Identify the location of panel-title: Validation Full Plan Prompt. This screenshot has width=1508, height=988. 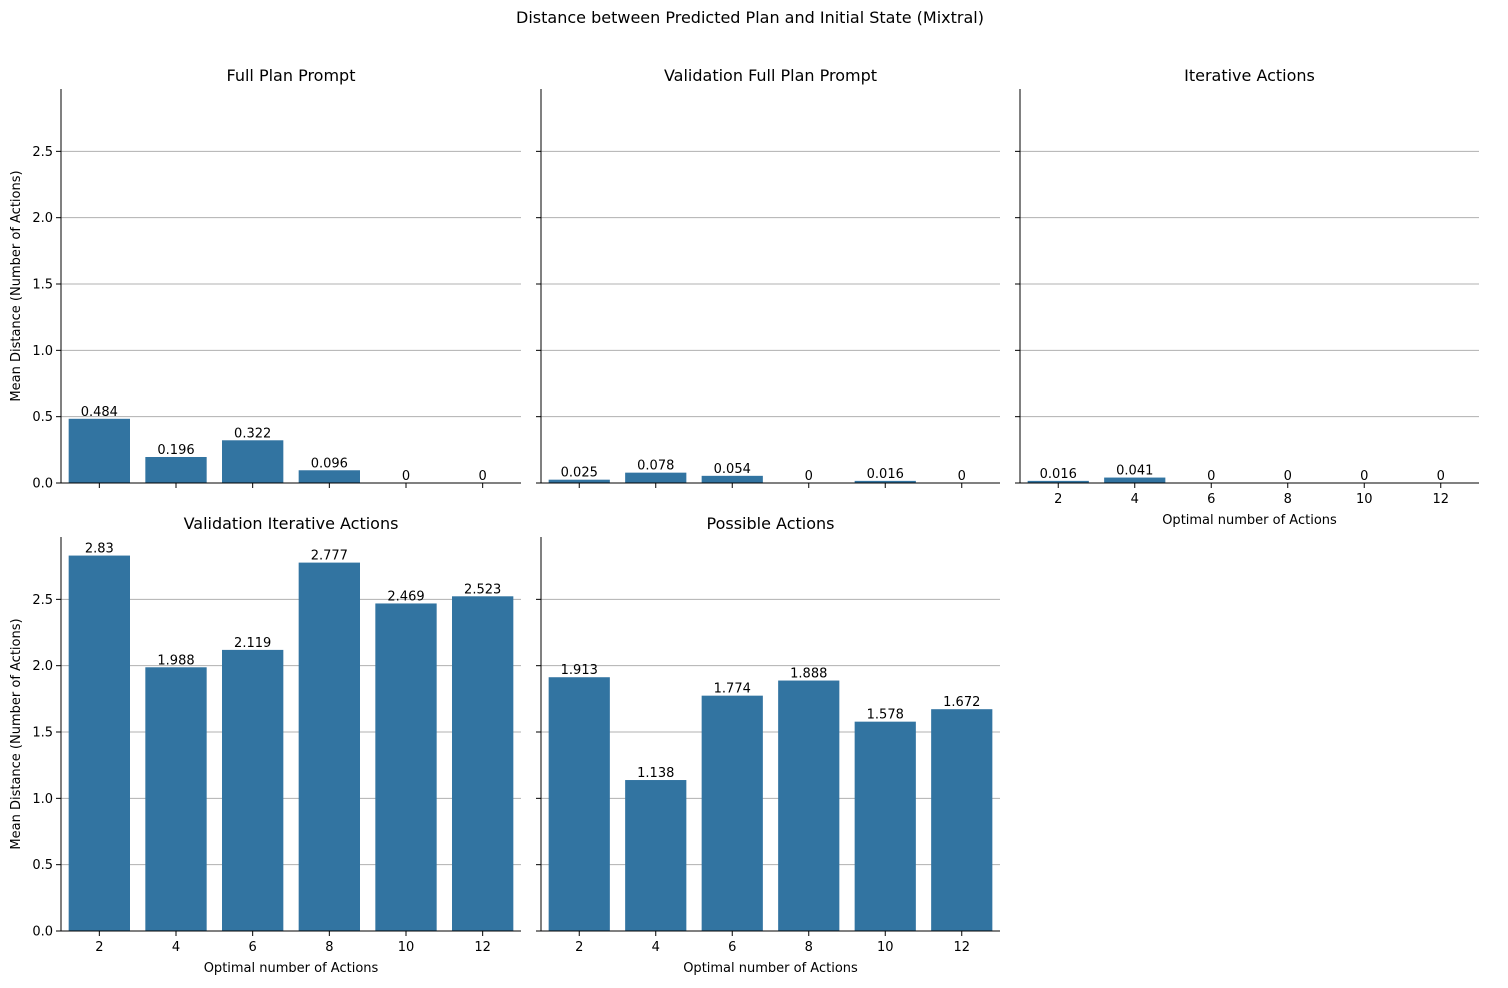
(770, 75).